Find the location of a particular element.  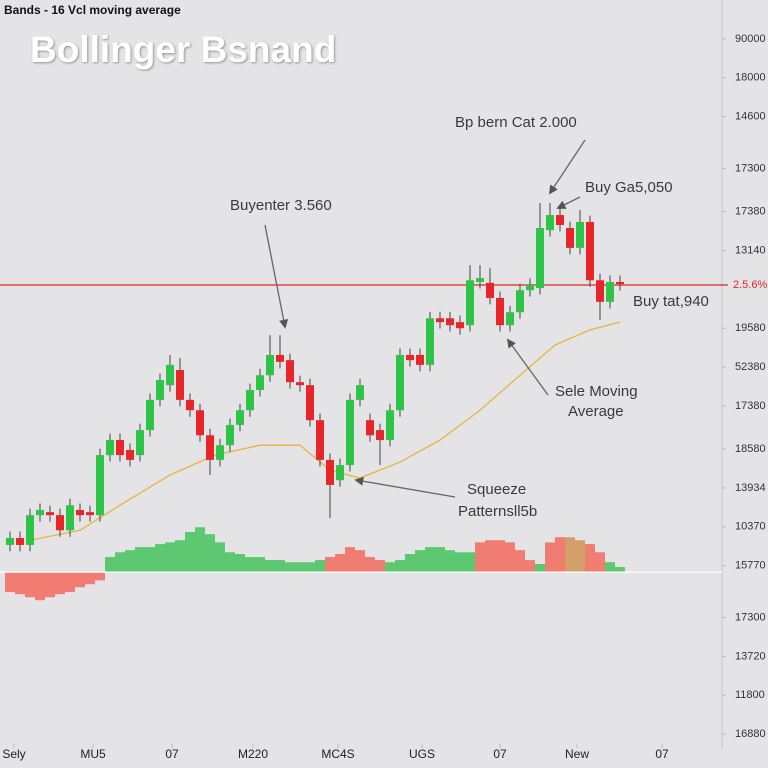

x-tick-label: UGS is located at coordinates (422, 754).